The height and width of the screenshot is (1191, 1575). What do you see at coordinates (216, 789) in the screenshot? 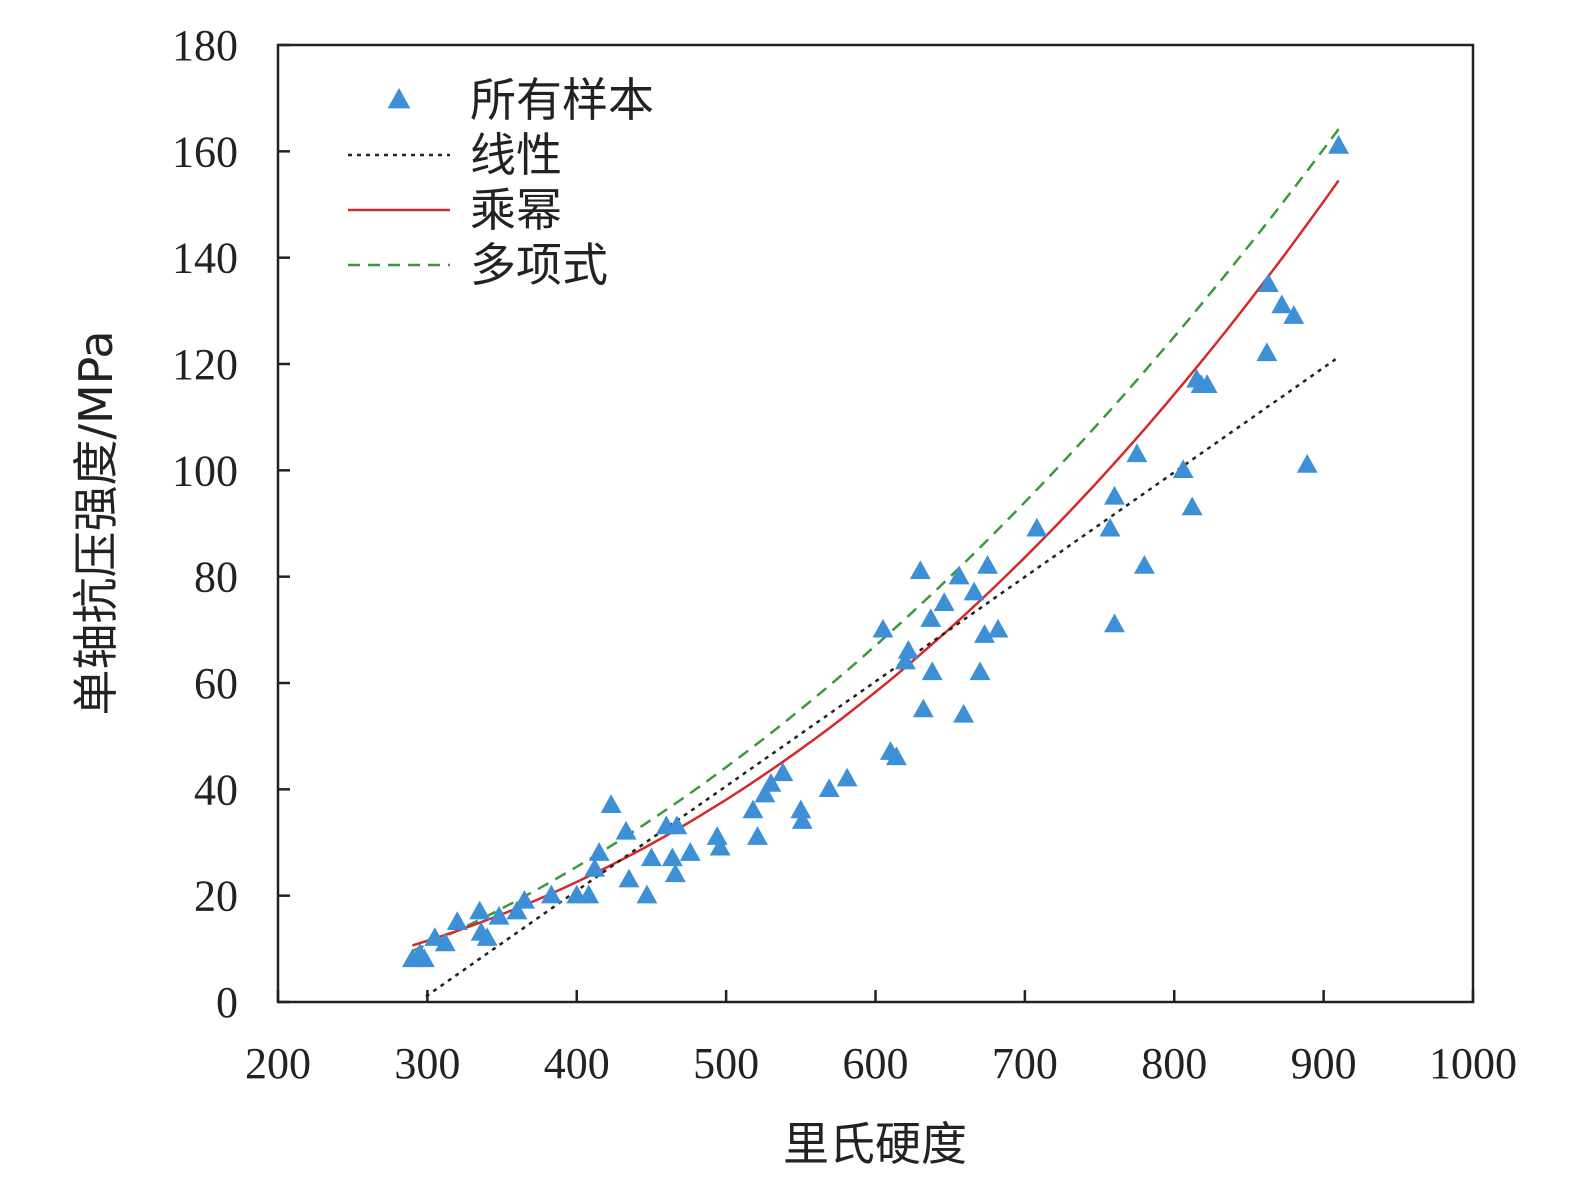
I see `y-tick-label: 40` at bounding box center [216, 789].